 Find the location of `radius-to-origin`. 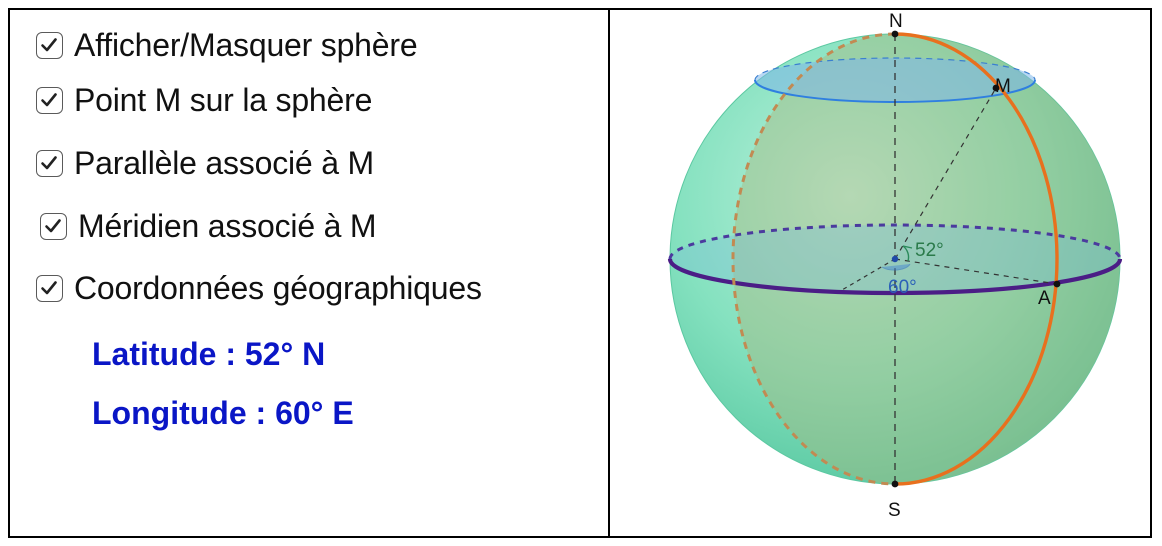

radius-to-origin is located at coordinates (868, 274).